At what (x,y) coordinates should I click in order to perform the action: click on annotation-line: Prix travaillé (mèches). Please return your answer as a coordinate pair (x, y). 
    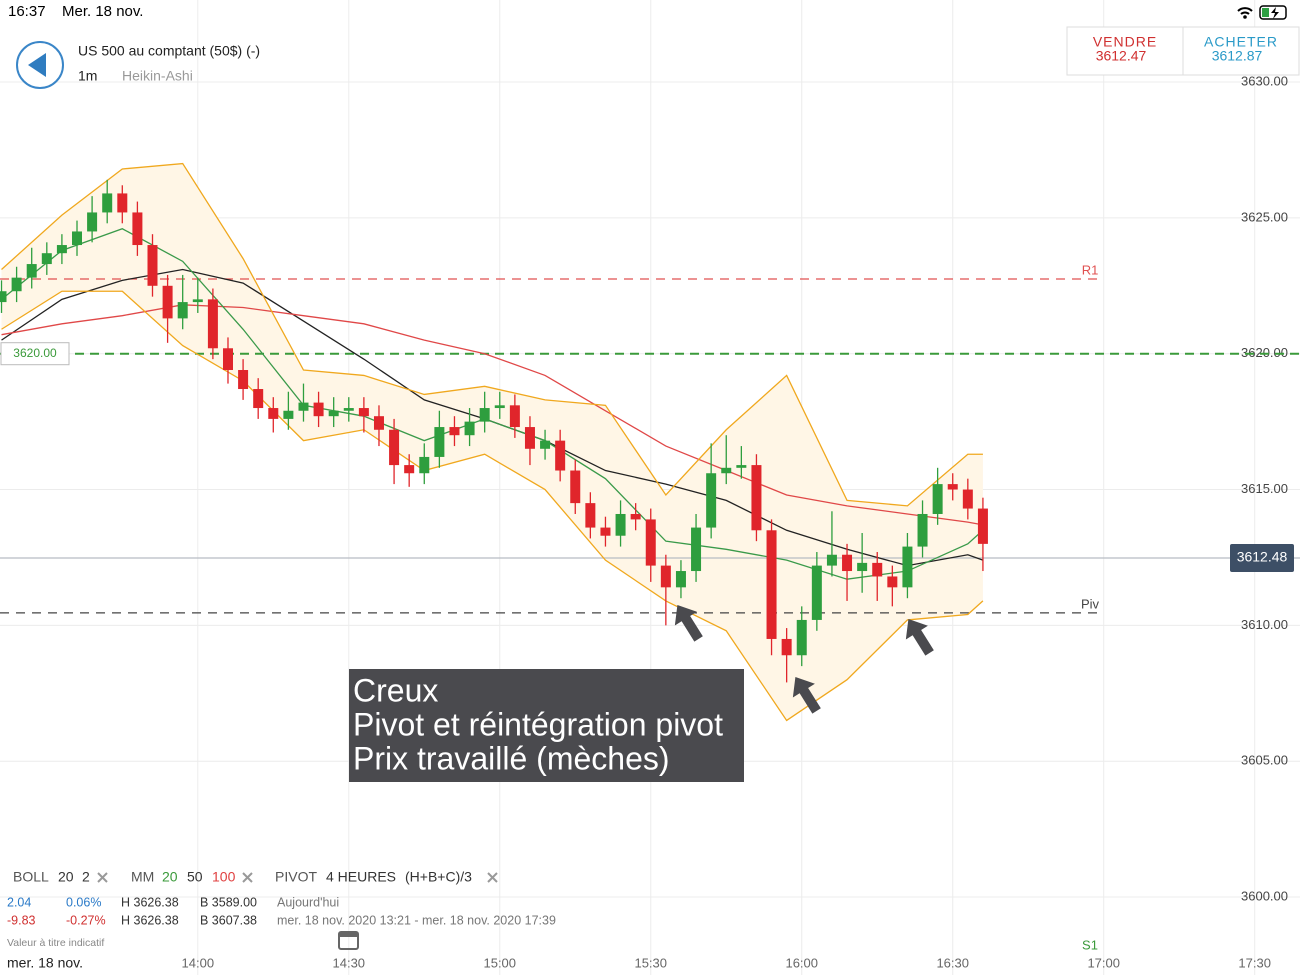
    Looking at the image, I should click on (511, 758).